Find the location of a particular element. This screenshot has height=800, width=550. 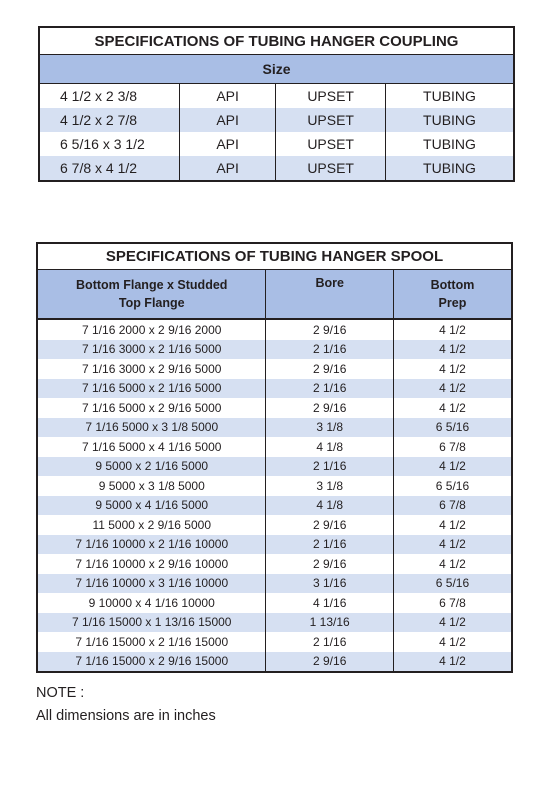

spool-row: 7 1/16 5000 x 3 1/8 5000 3 1/8 6 5/16 is located at coordinates (274, 427).